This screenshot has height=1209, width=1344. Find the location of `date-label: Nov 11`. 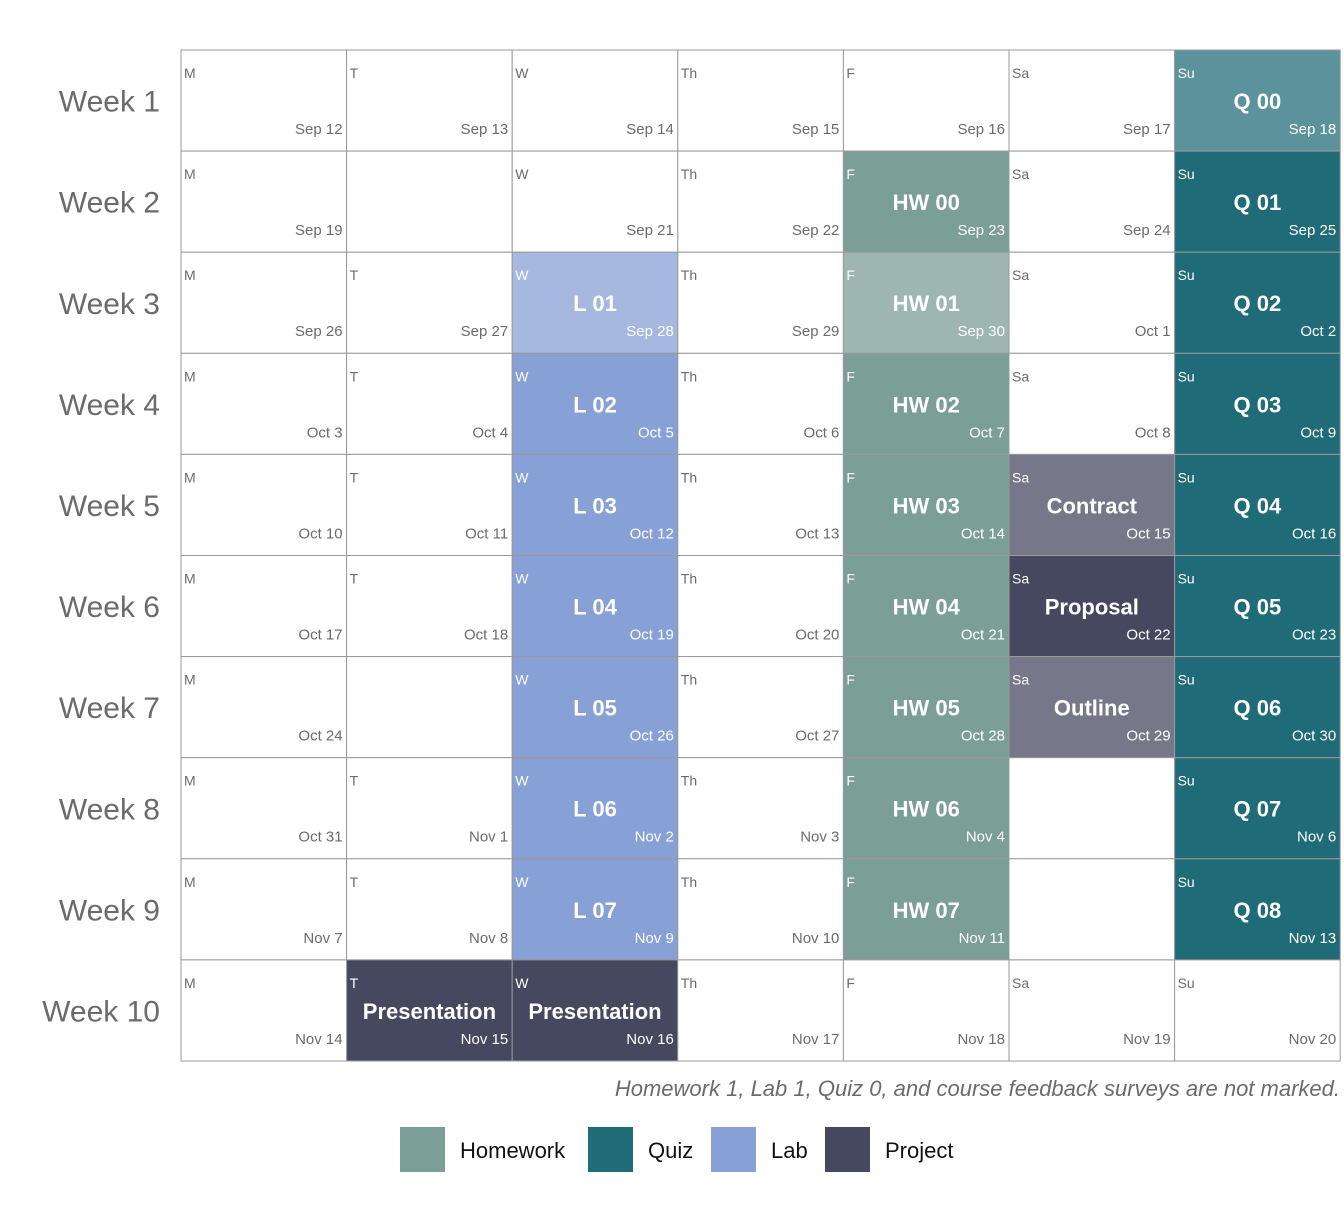

date-label: Nov 11 is located at coordinates (982, 938).